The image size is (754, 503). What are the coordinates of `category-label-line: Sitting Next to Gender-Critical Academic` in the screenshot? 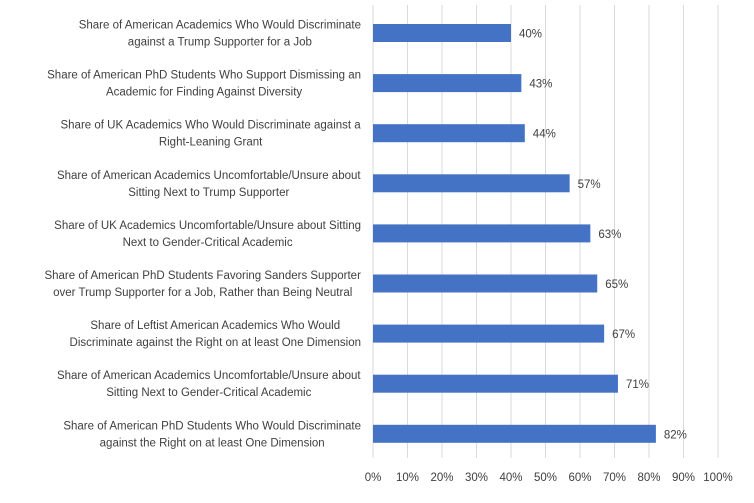 It's located at (208, 393).